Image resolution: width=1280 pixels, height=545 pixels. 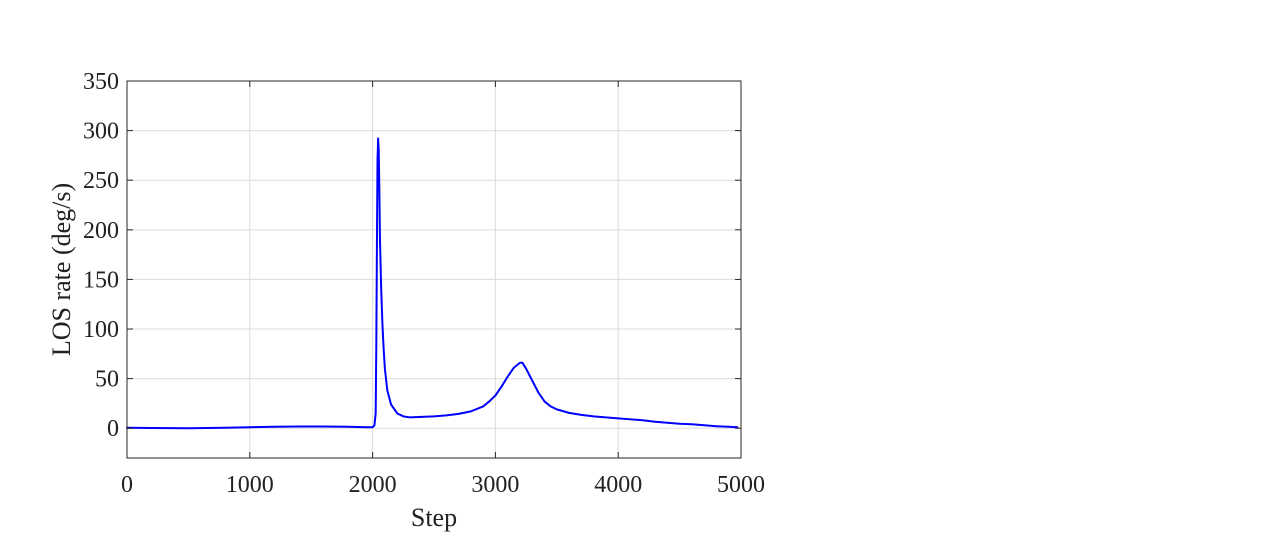 I want to click on x-tick-label: 5000, so click(x=741, y=485).